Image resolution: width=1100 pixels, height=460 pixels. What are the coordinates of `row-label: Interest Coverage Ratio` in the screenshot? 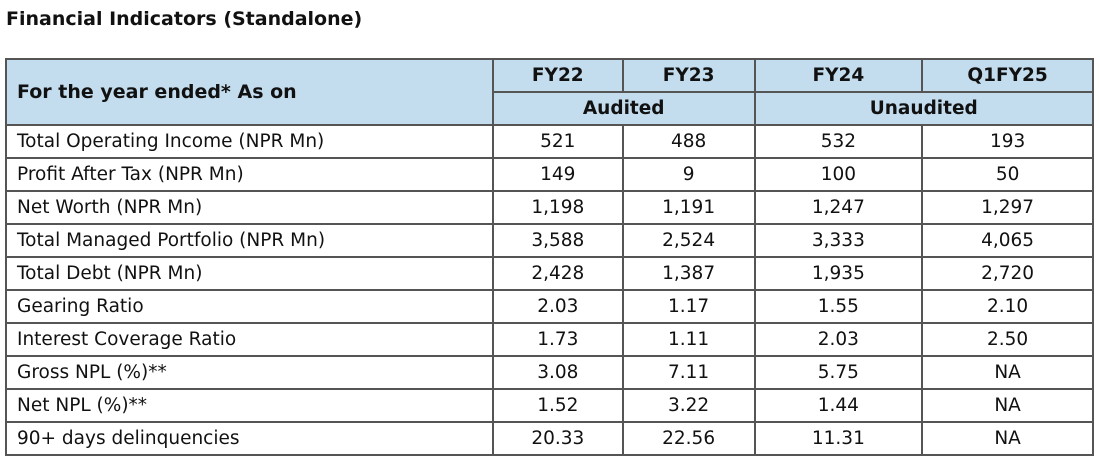 It's located at (249, 339).